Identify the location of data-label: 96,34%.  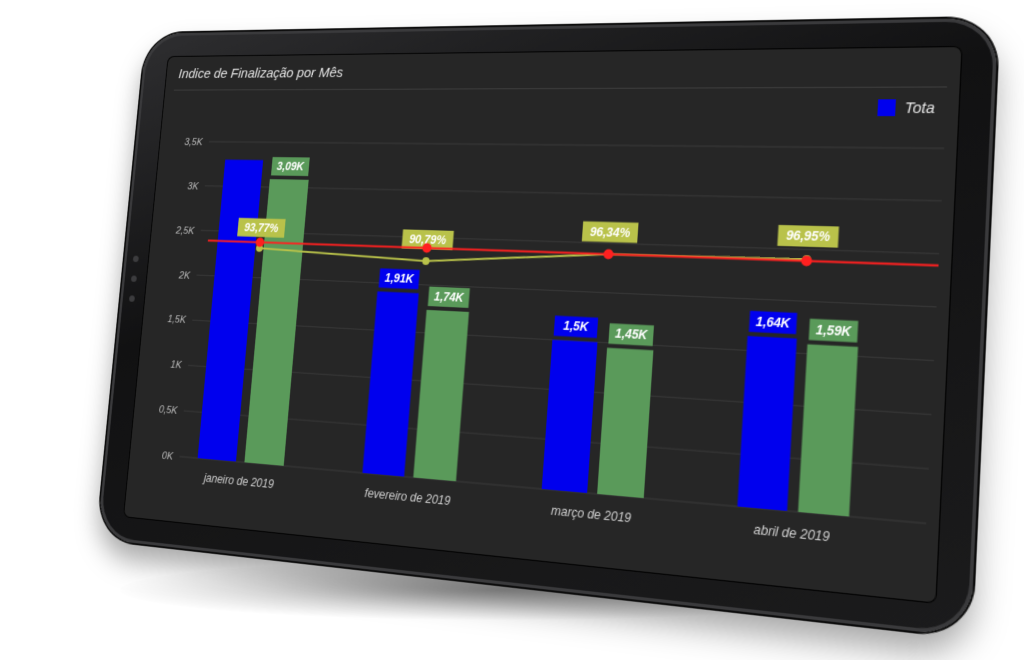
(609, 233).